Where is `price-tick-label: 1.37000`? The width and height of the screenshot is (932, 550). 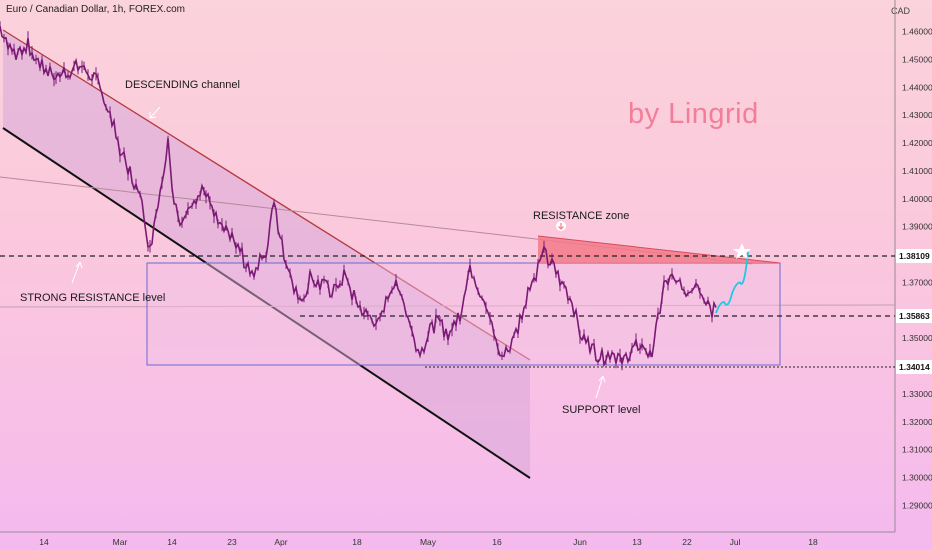 price-tick-label: 1.37000 is located at coordinates (917, 282).